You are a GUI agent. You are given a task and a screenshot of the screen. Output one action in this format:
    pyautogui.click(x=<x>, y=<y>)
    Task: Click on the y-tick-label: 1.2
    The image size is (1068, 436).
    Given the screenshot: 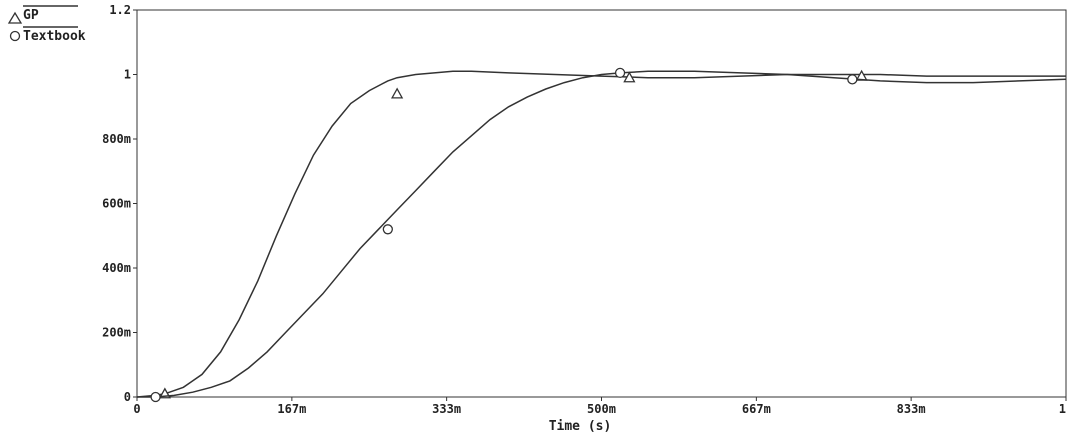 What is the action you would take?
    pyautogui.click(x=120, y=10)
    